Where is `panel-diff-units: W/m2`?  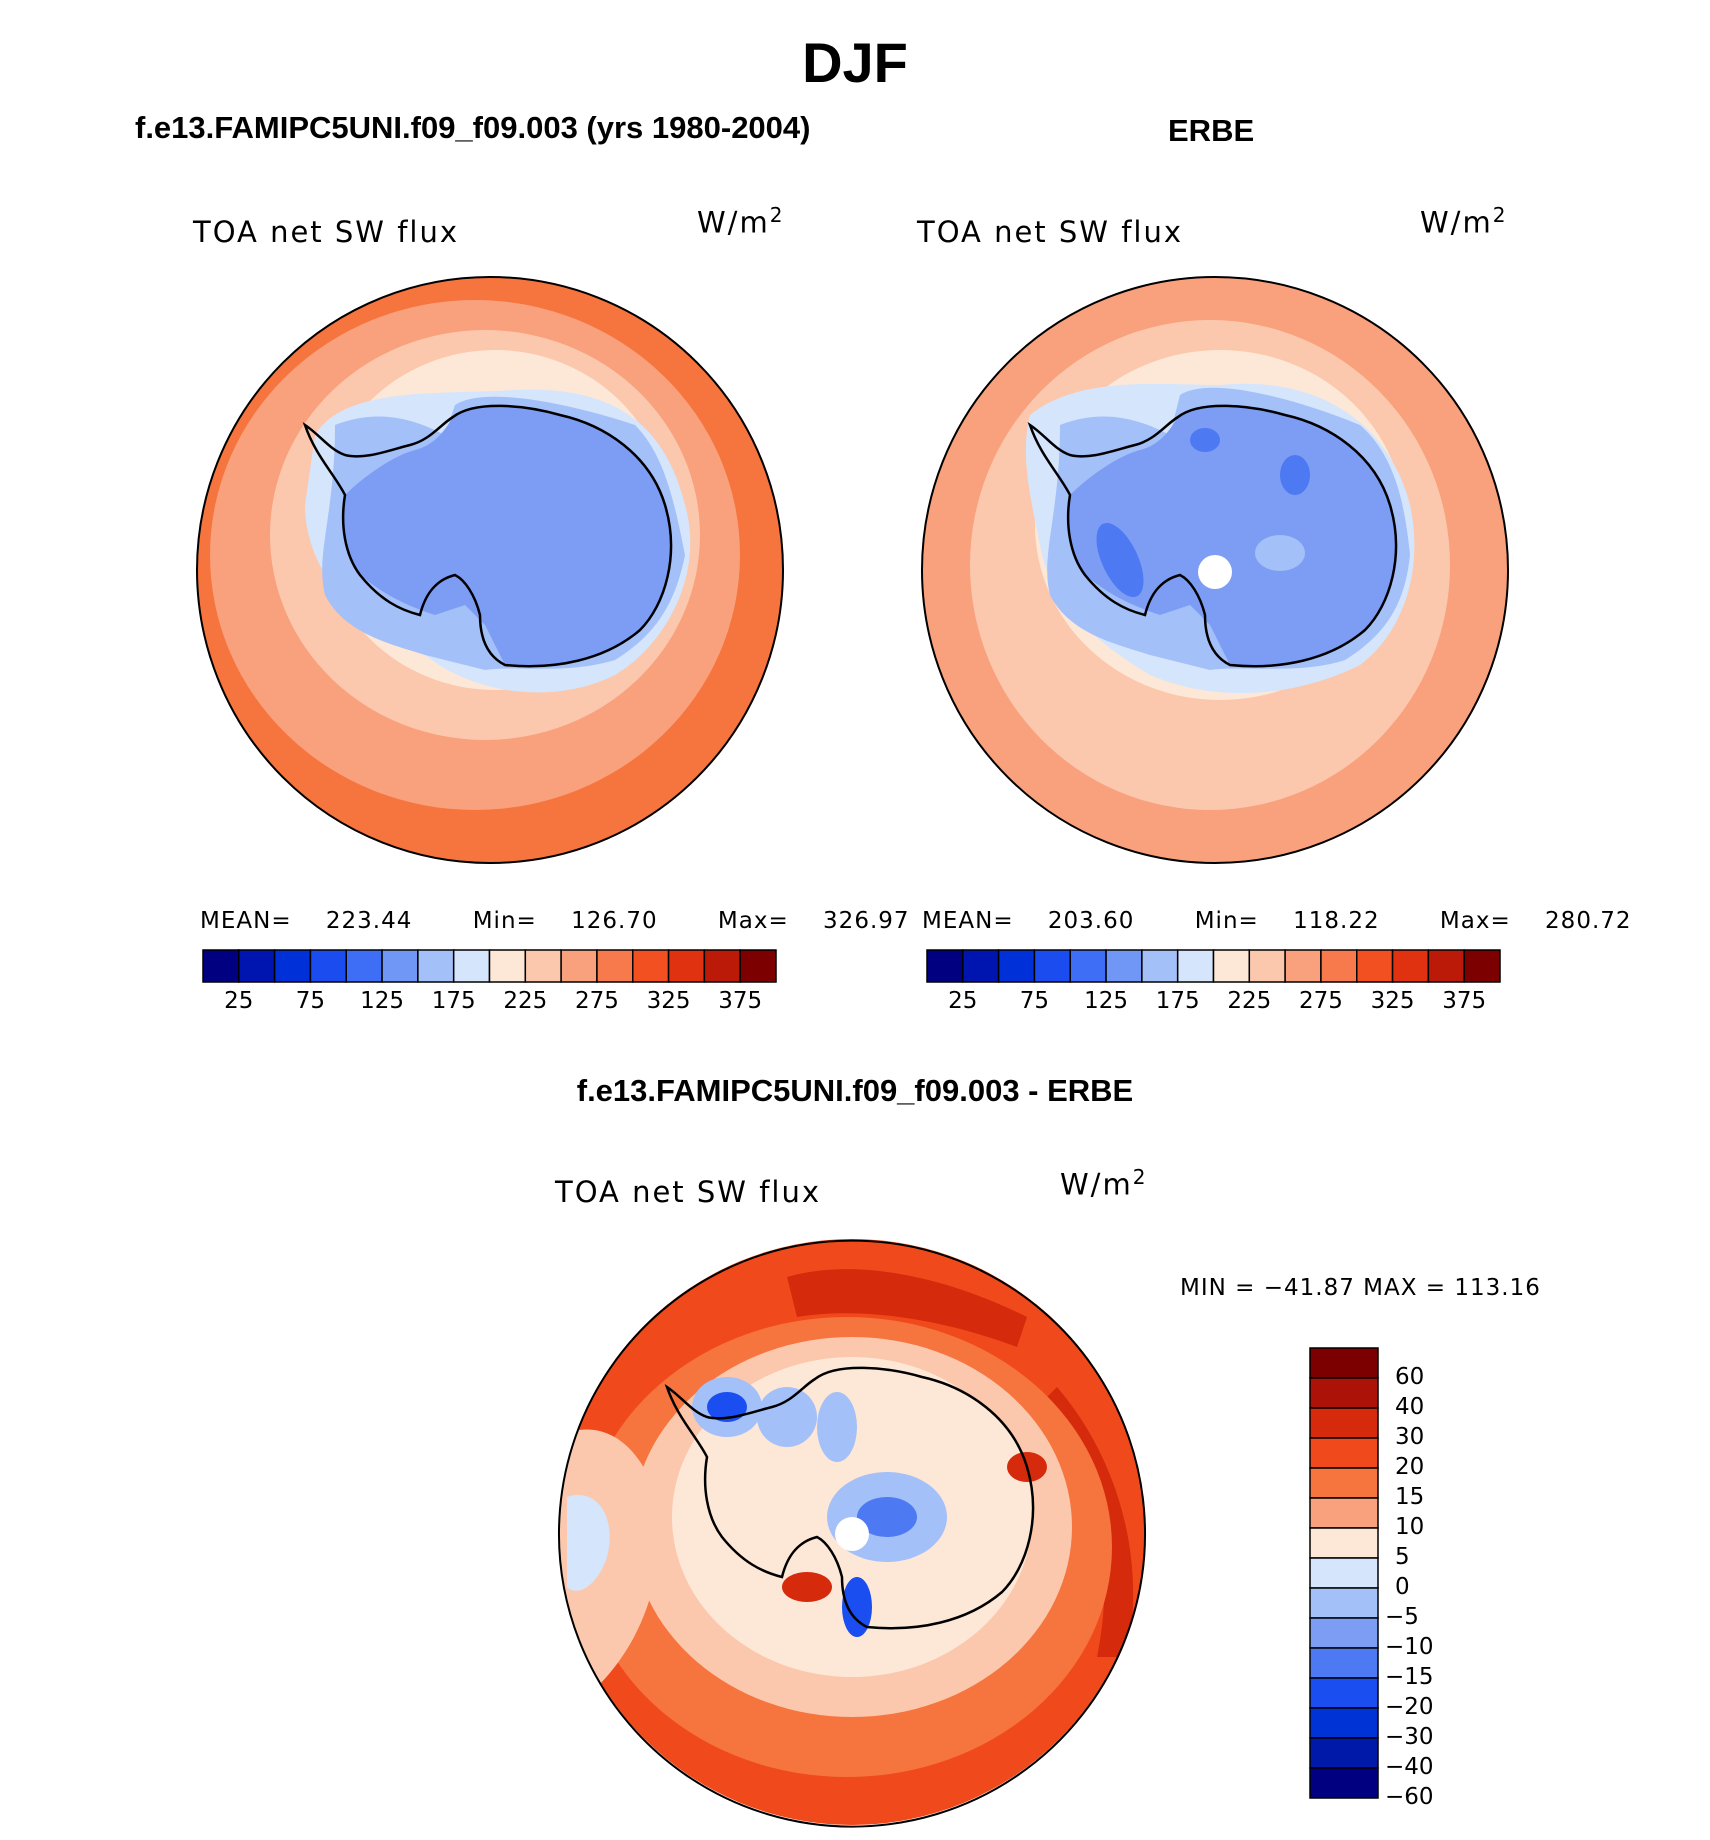 panel-diff-units: W/m2 is located at coordinates (1104, 1183).